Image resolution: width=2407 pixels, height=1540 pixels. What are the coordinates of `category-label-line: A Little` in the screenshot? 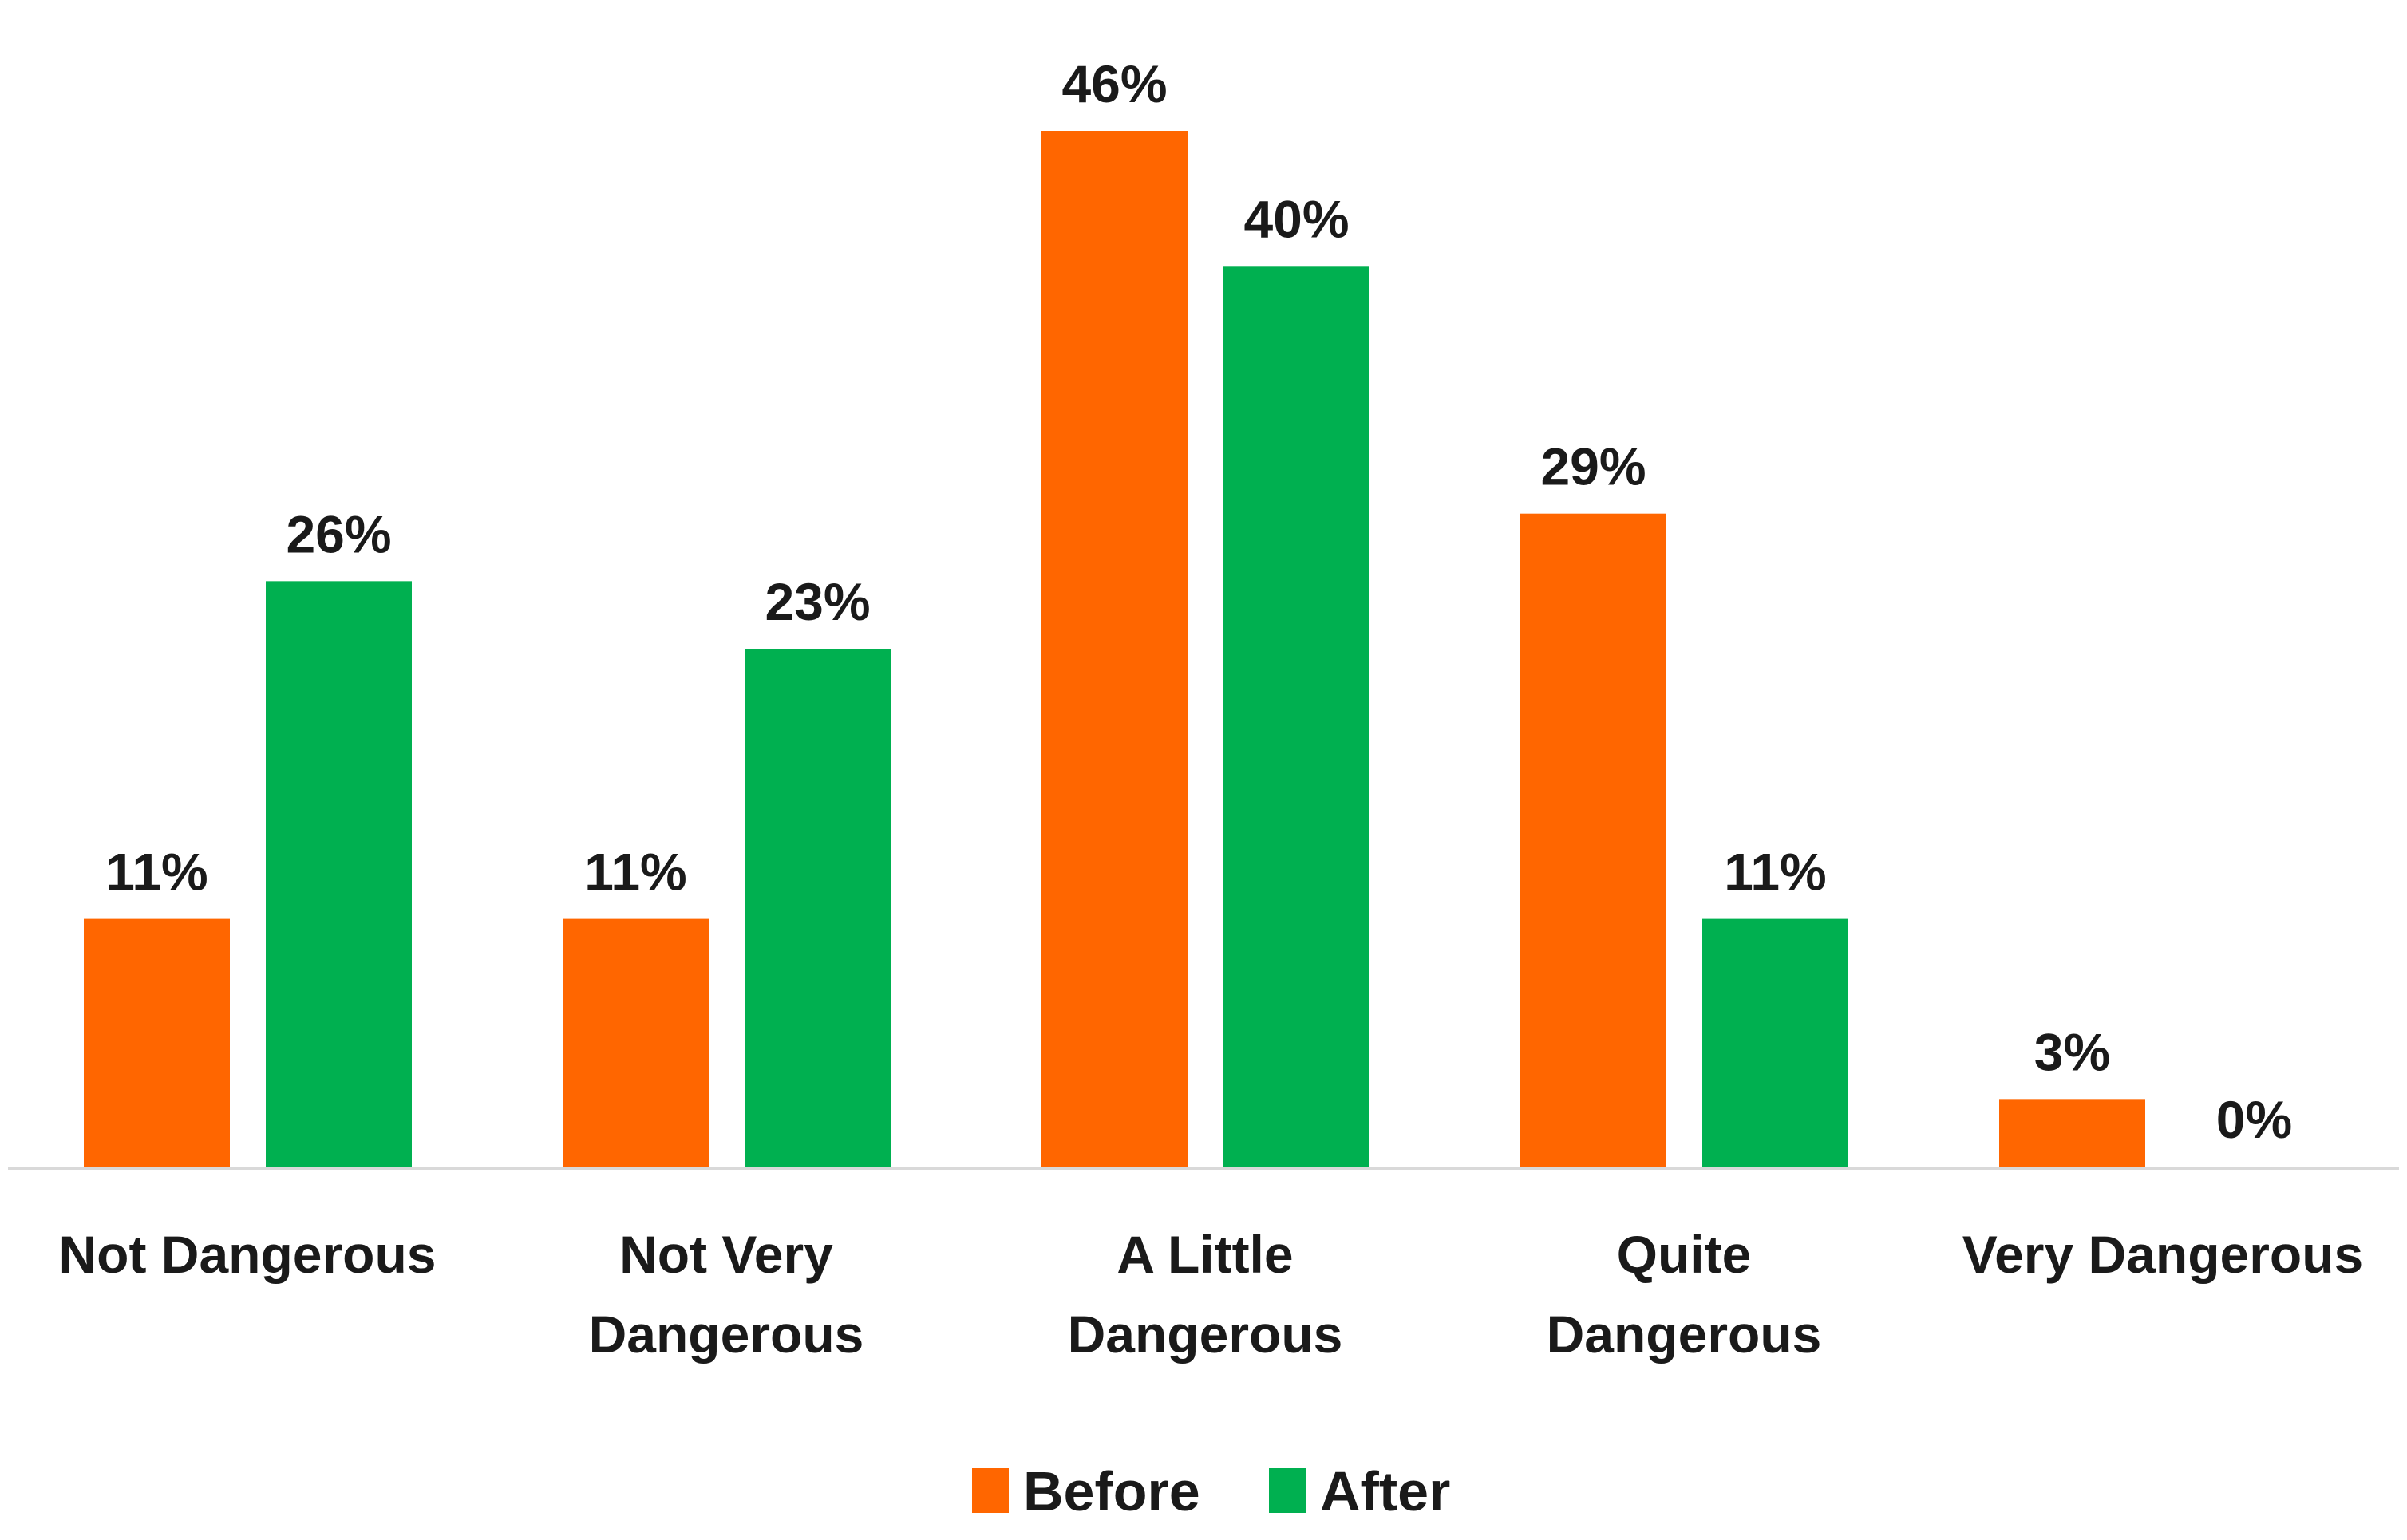 It's located at (1205, 1254).